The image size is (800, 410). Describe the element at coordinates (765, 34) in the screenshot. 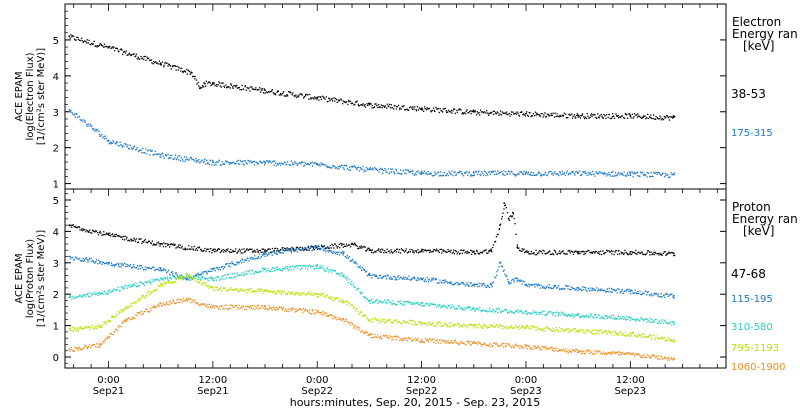

I see `legend-title: Energy ran` at that location.